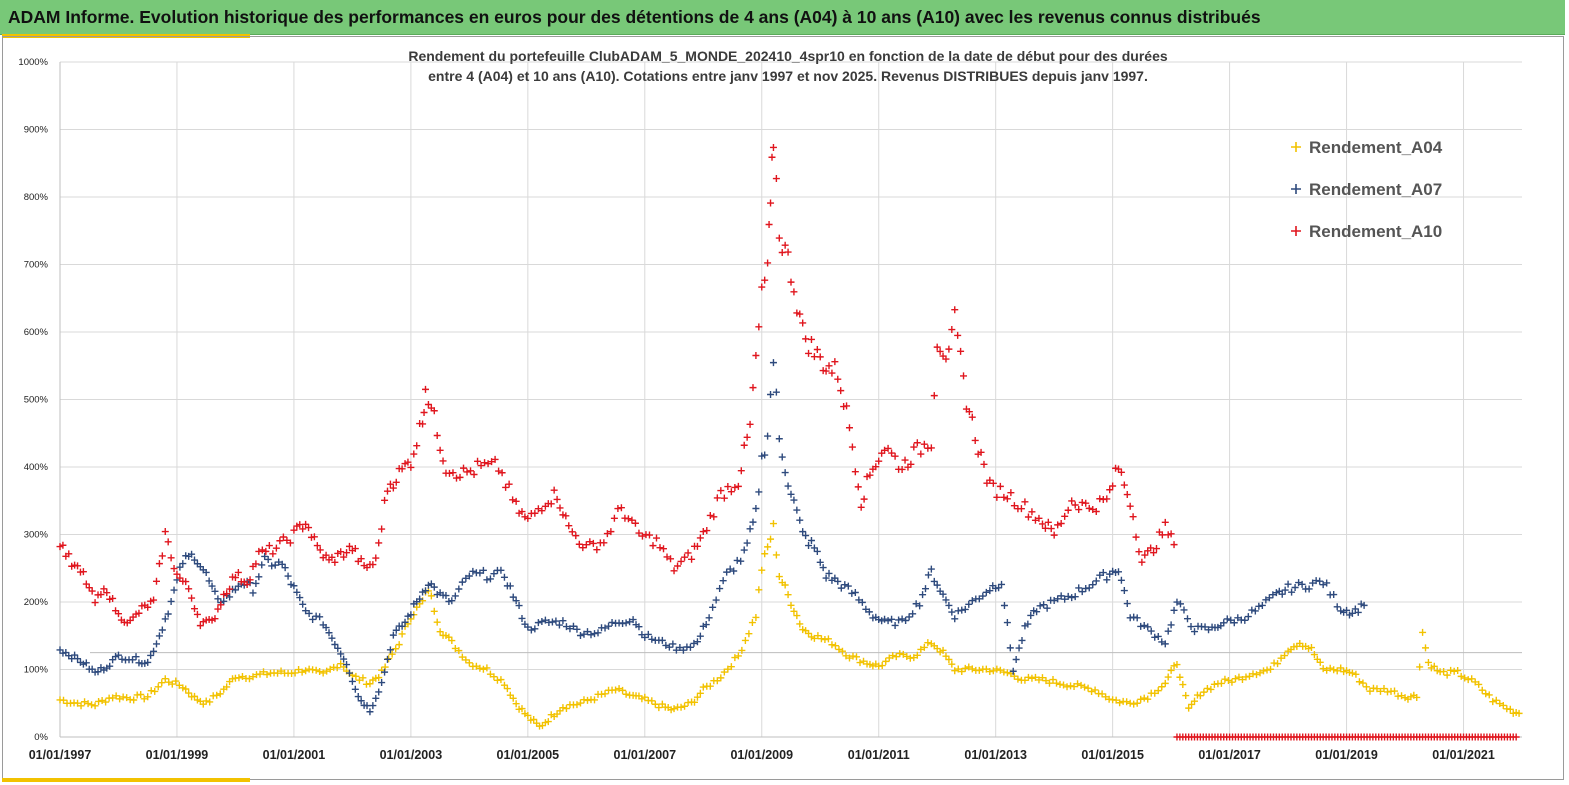  I want to click on y-tick-label: 800%, so click(36, 197).